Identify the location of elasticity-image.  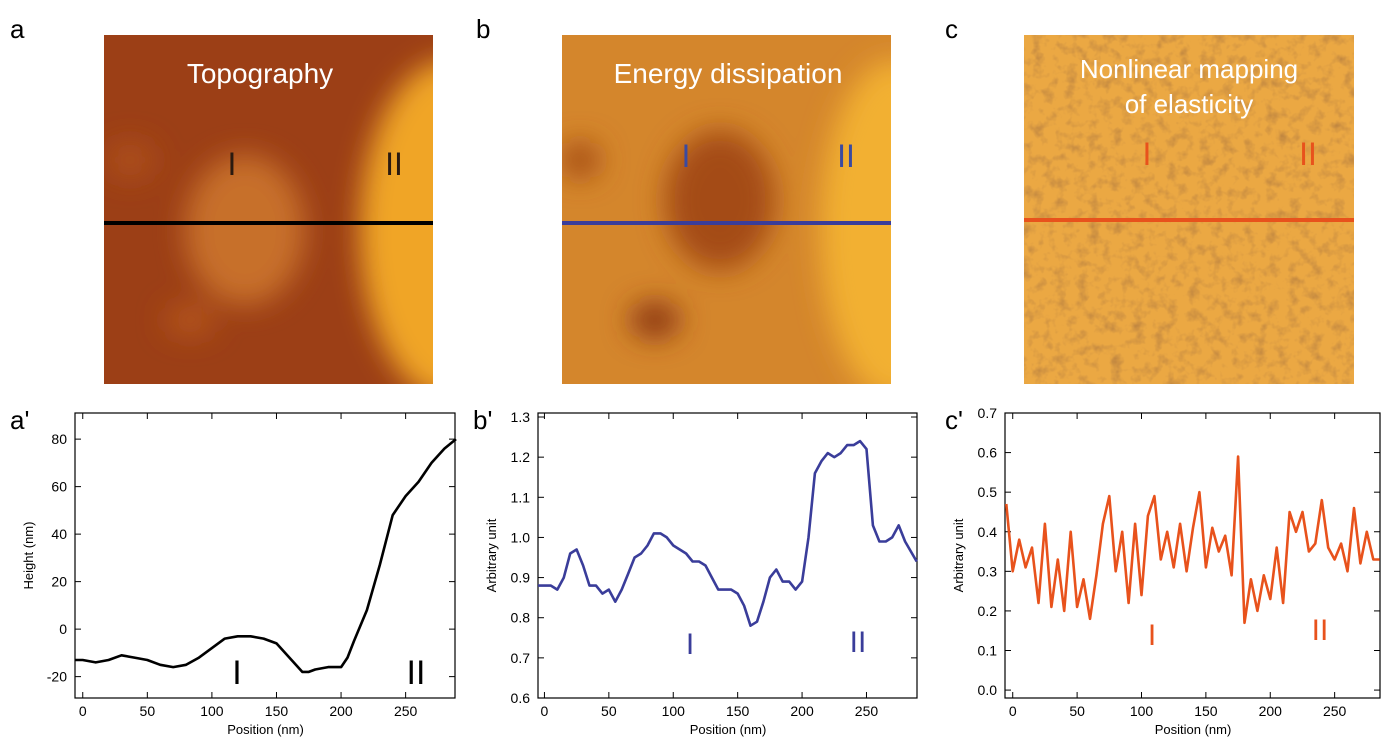
(1189, 209).